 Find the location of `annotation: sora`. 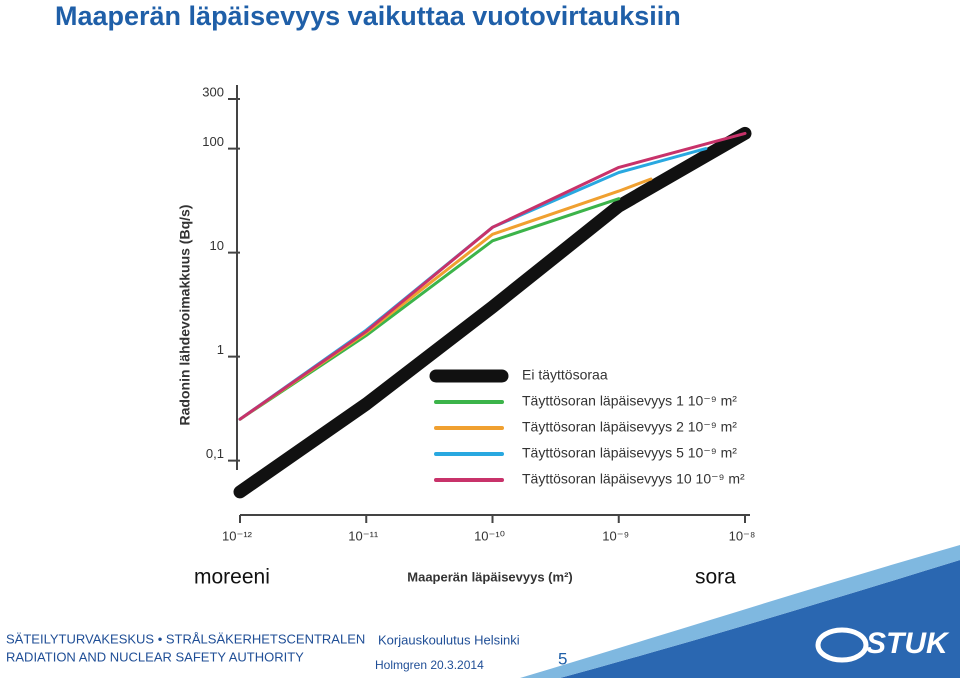

annotation: sora is located at coordinates (715, 577).